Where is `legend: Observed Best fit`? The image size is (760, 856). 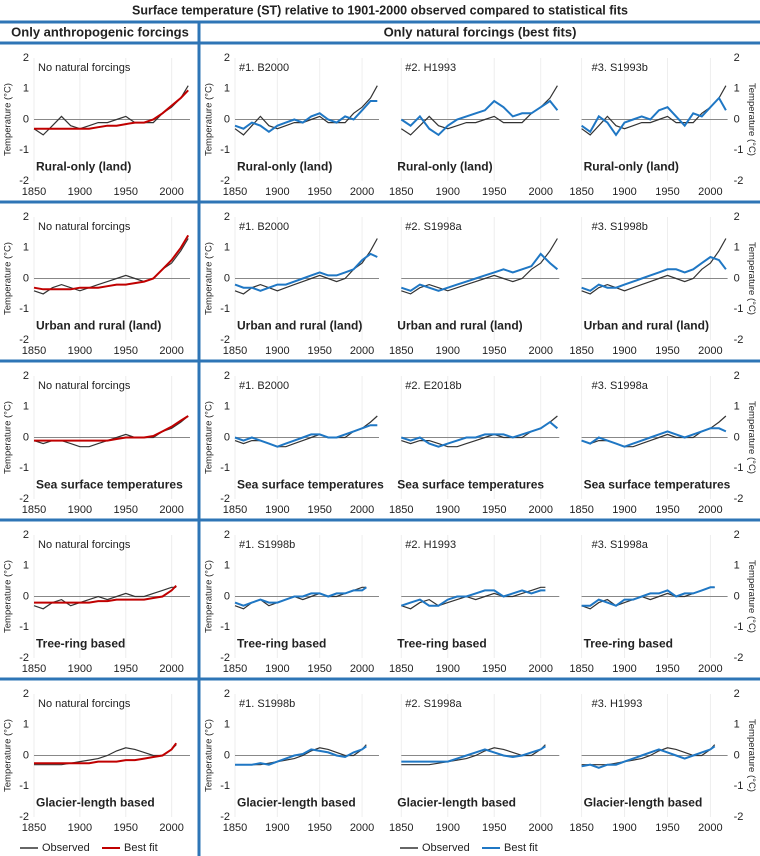 legend: Observed Best fit is located at coordinates (469, 848).